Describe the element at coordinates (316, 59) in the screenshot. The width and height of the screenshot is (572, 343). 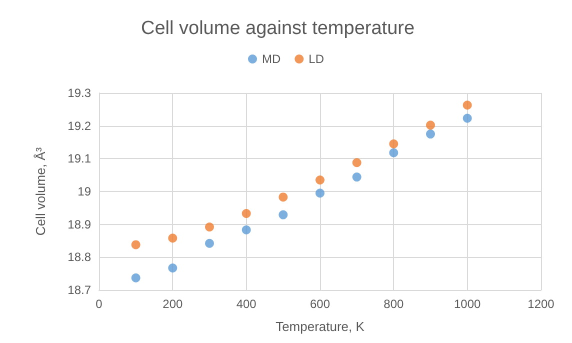
I see `legend-label: LD` at that location.